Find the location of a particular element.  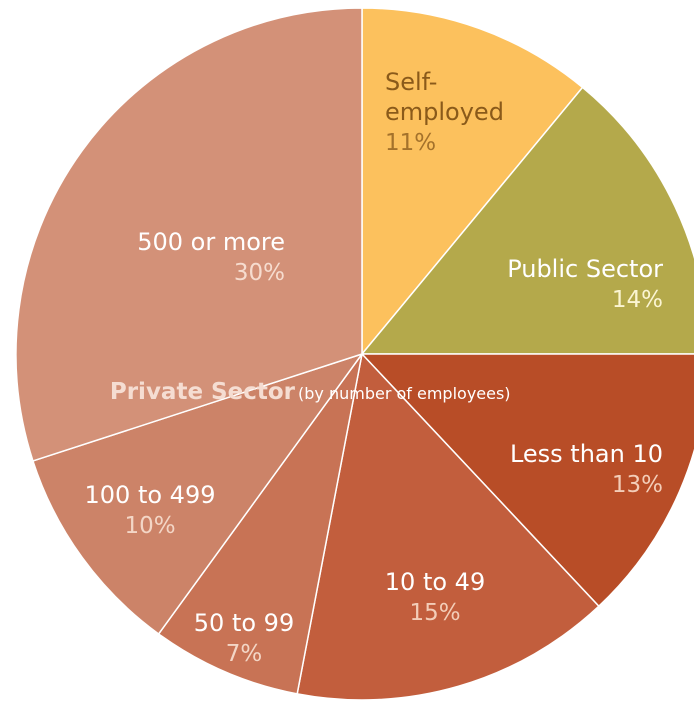

slice-label-100-to-499: 100 to 499 is located at coordinates (150, 495).